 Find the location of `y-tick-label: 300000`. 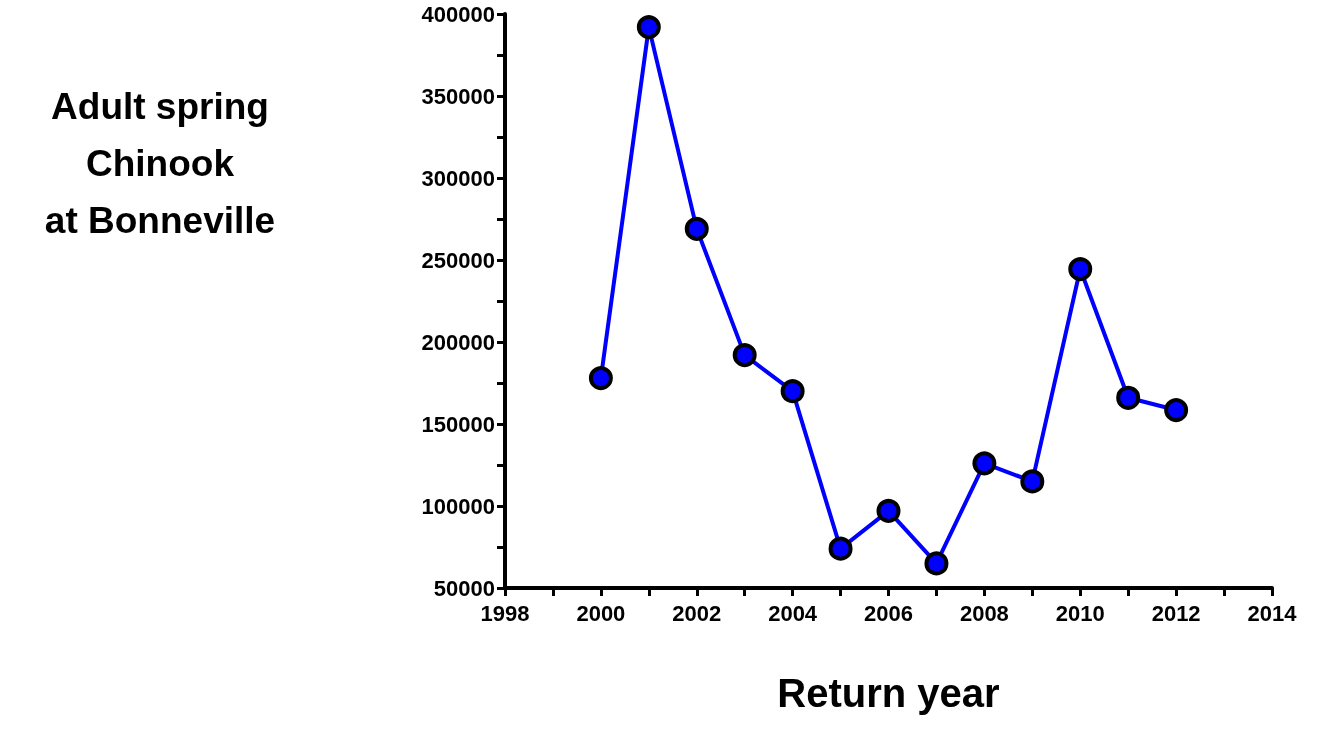

y-tick-label: 300000 is located at coordinates (458, 178).